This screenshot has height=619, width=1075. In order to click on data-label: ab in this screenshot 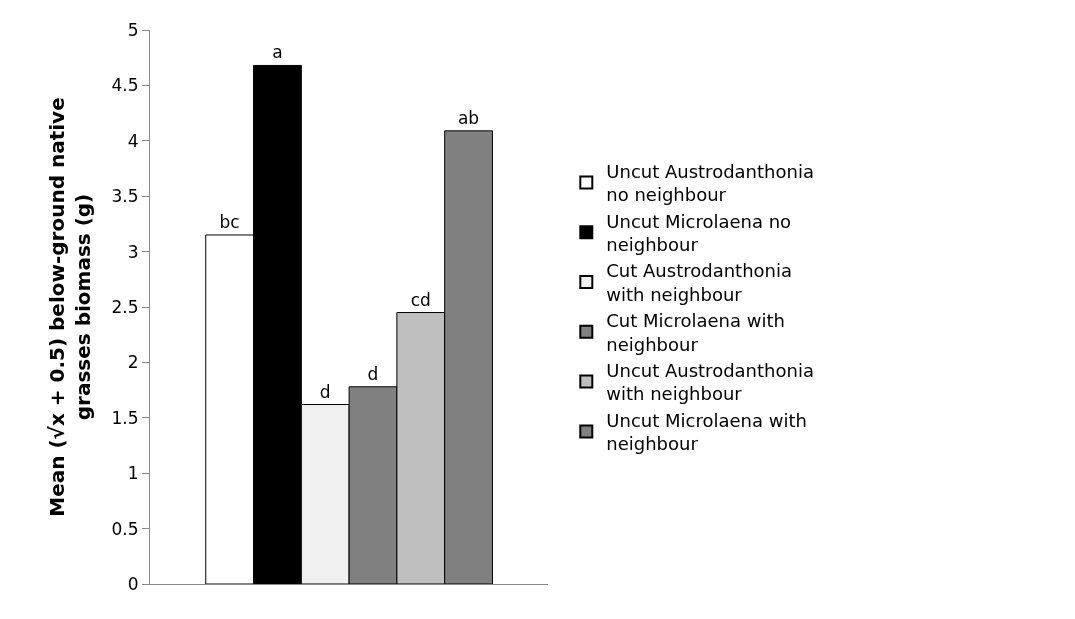, I will do `click(468, 117)`.